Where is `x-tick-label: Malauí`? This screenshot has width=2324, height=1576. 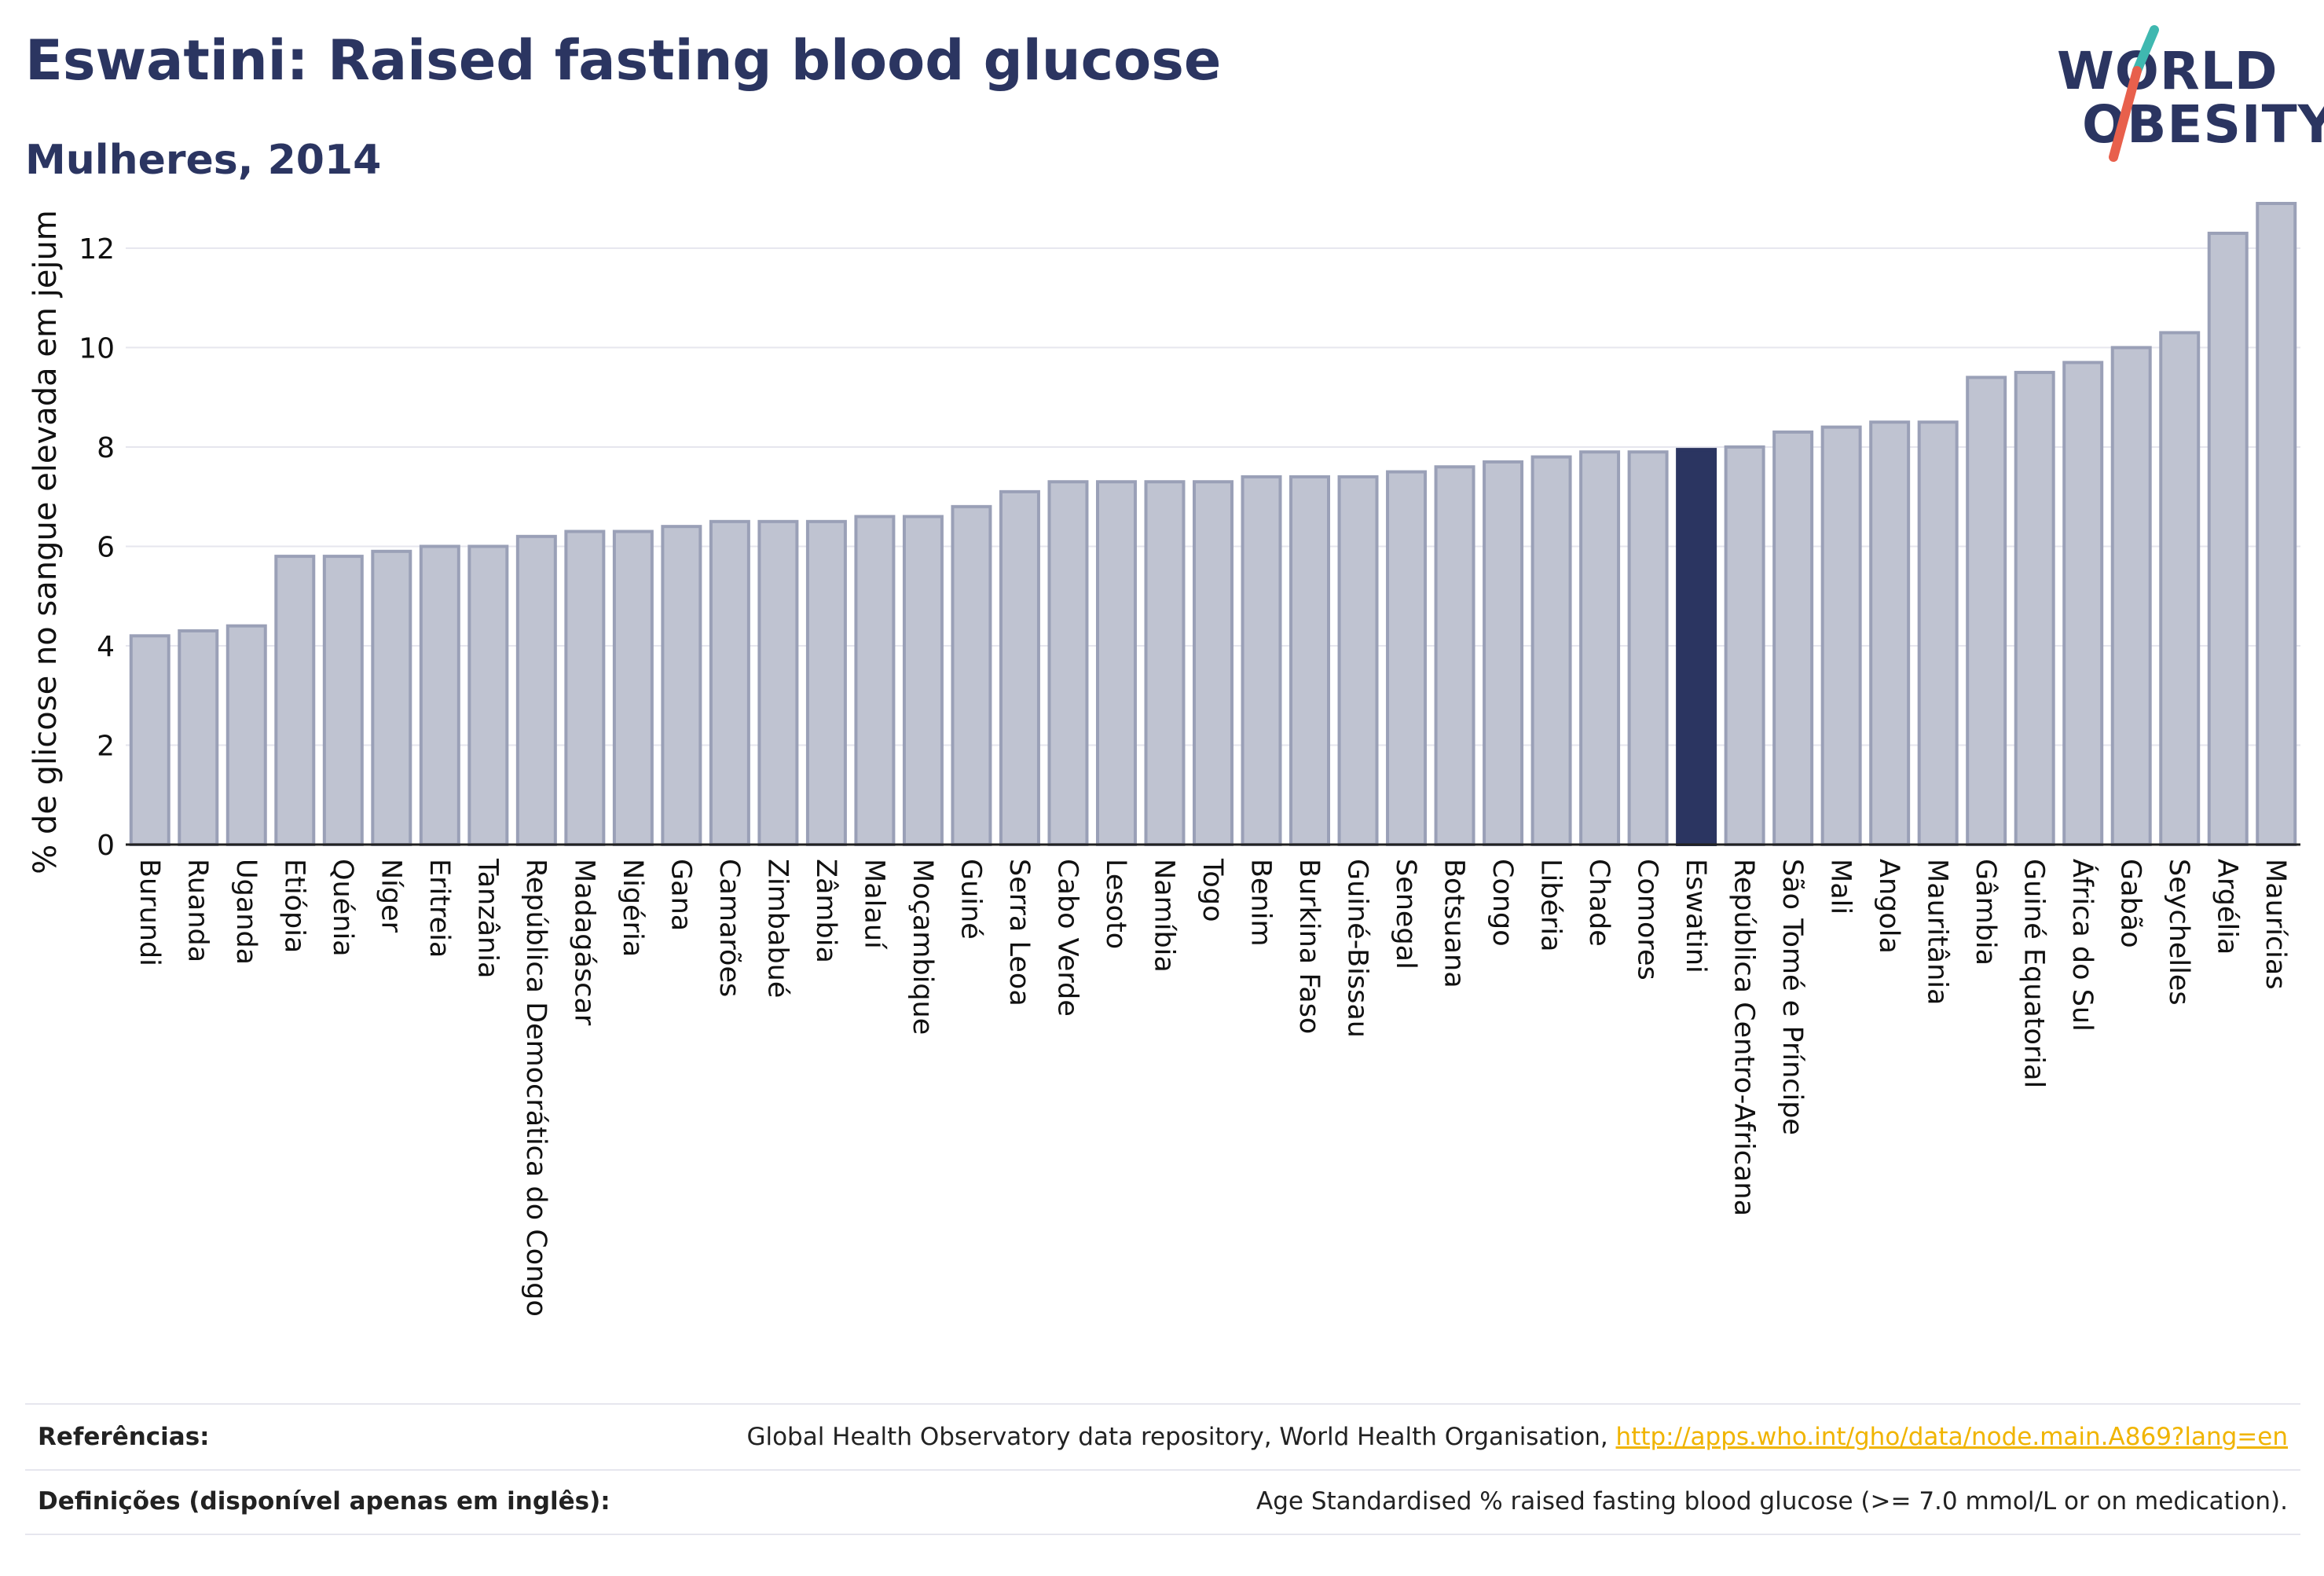 x-tick-label: Malauí is located at coordinates (873, 904).